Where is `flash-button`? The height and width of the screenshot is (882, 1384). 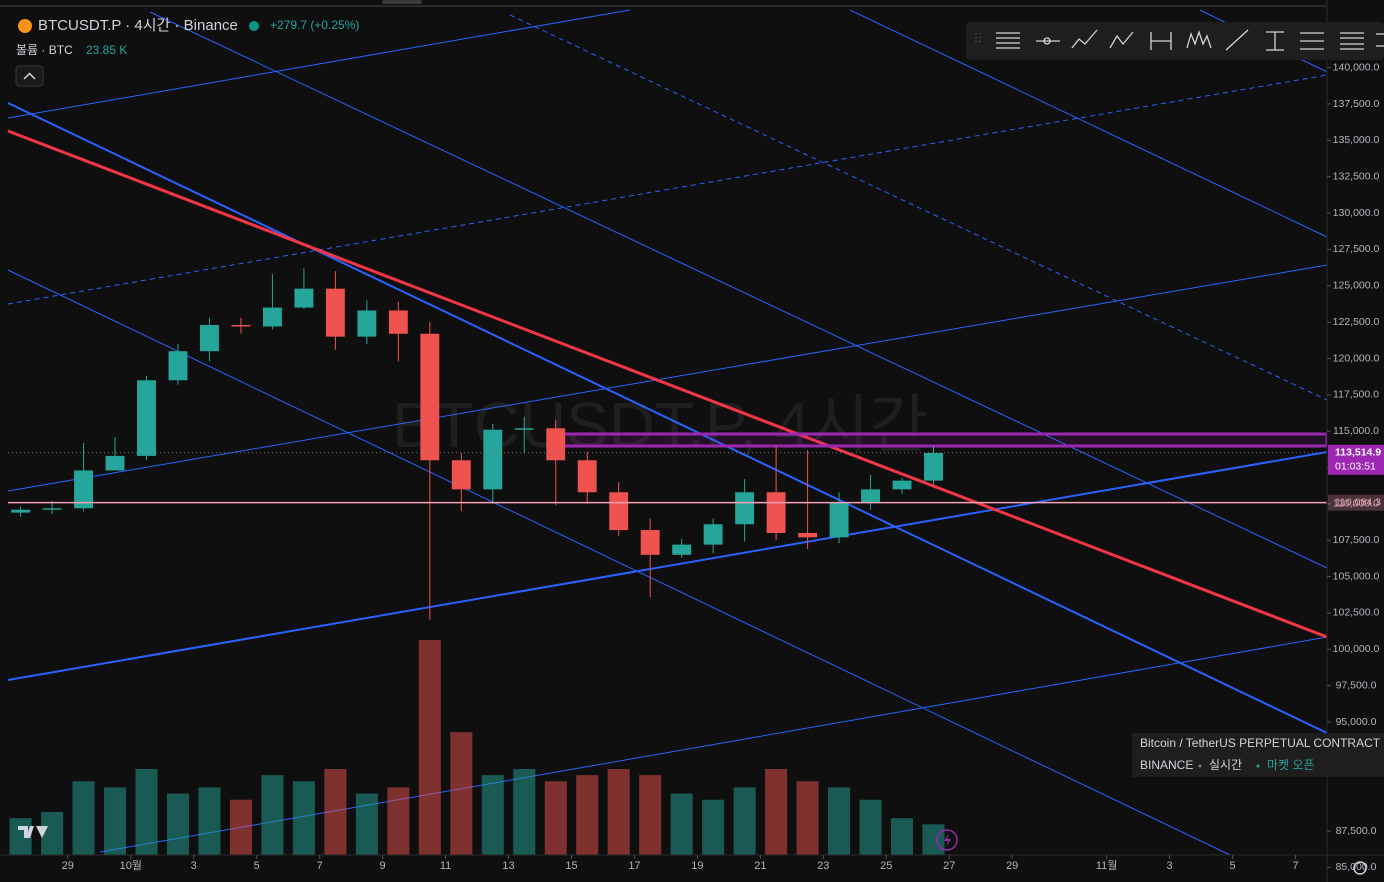 flash-button is located at coordinates (947, 840).